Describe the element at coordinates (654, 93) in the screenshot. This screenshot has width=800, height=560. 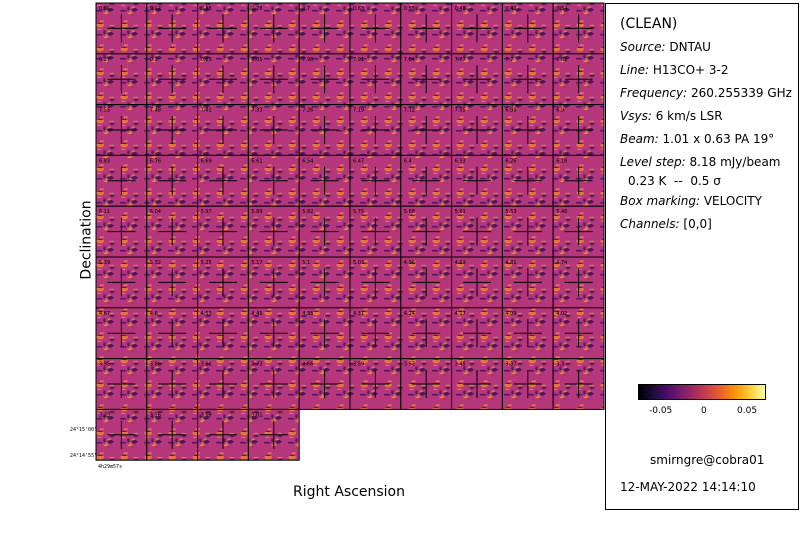
I see `frequency-key: Frequency:` at that location.